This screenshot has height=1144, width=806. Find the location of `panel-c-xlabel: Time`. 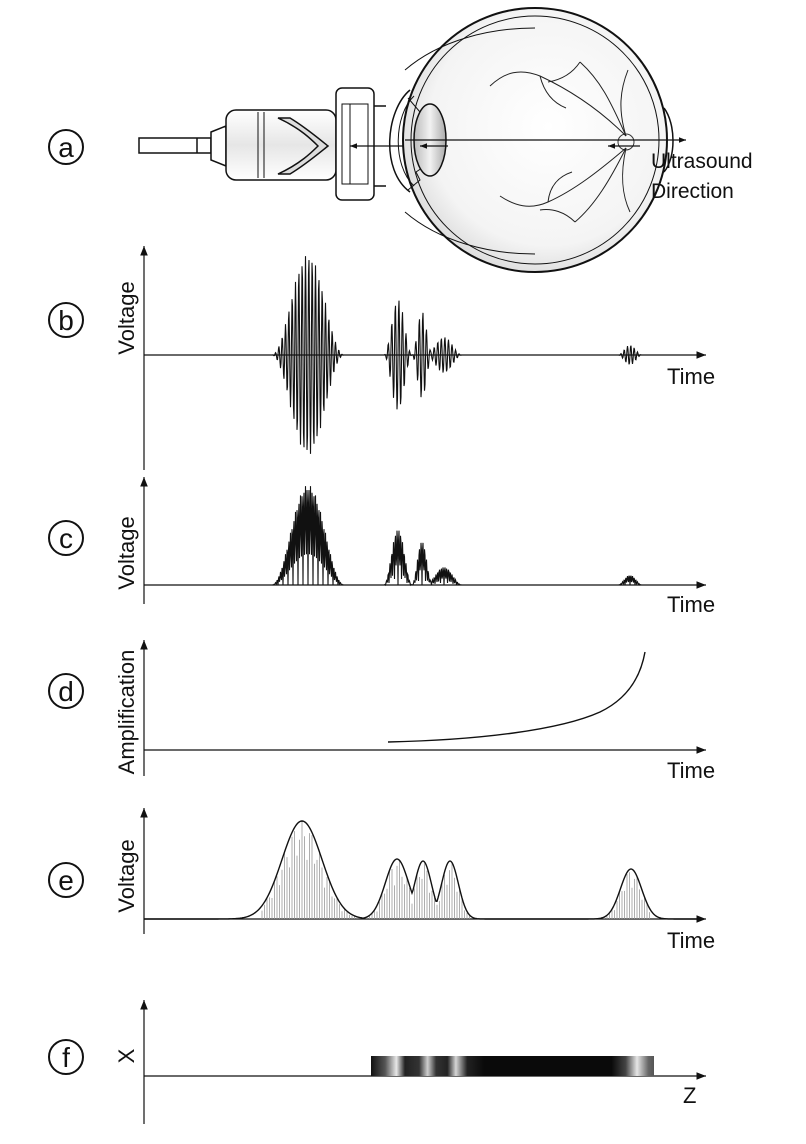

panel-c-xlabel: Time is located at coordinates (691, 604).